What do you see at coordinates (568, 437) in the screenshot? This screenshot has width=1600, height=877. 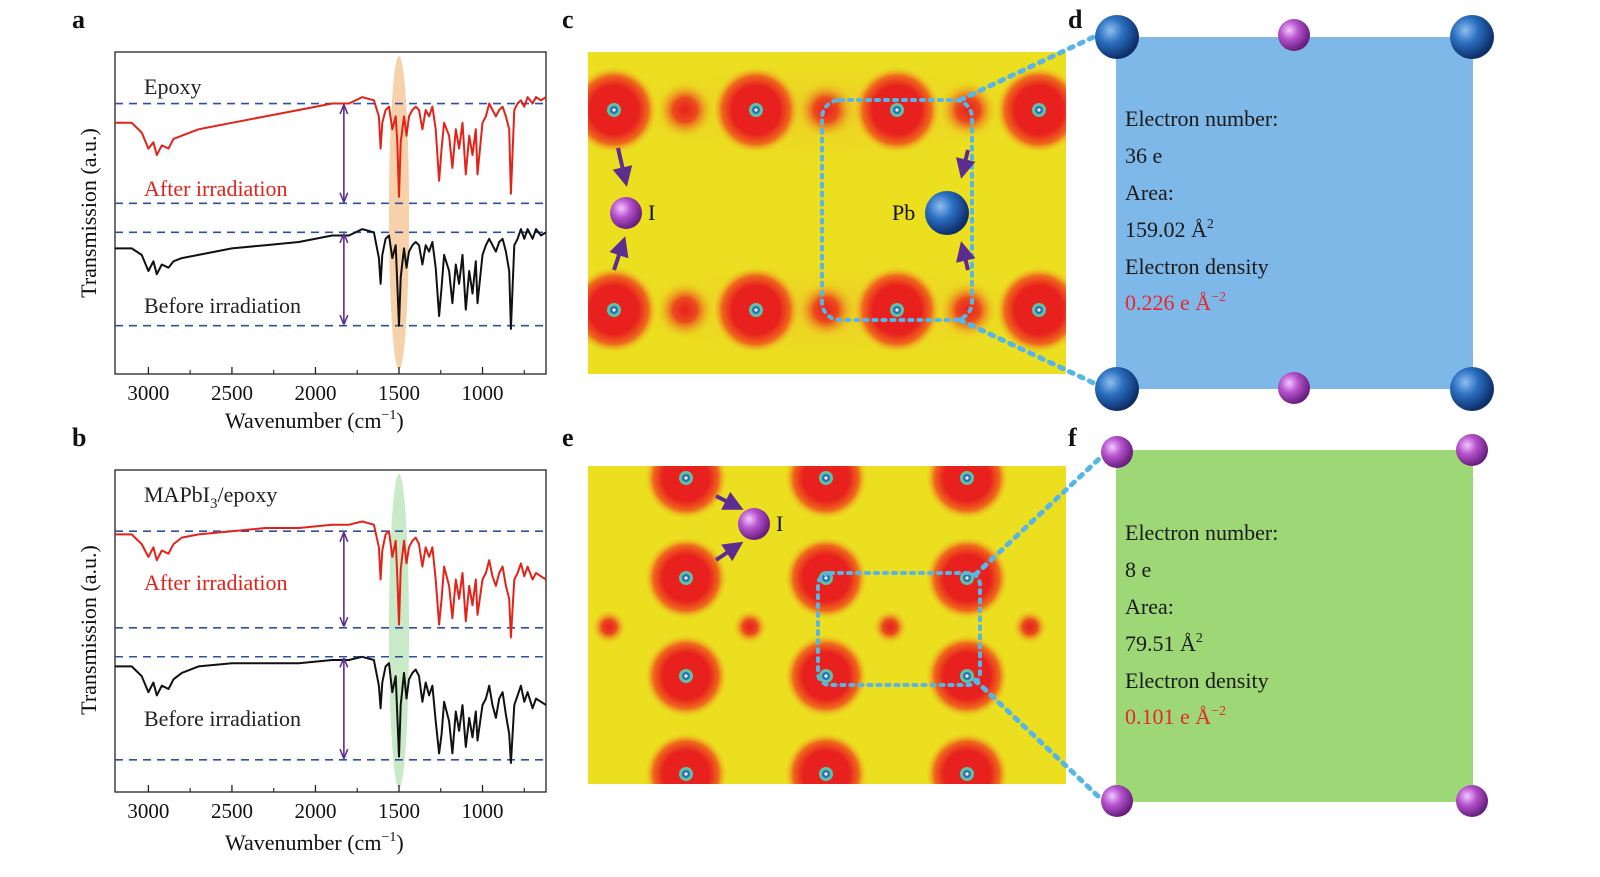 I see `panel-letter-e: e` at bounding box center [568, 437].